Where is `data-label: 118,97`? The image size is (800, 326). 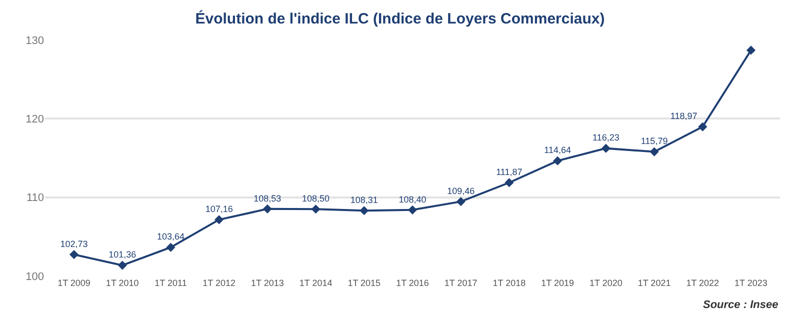
data-label: 118,97 is located at coordinates (684, 116).